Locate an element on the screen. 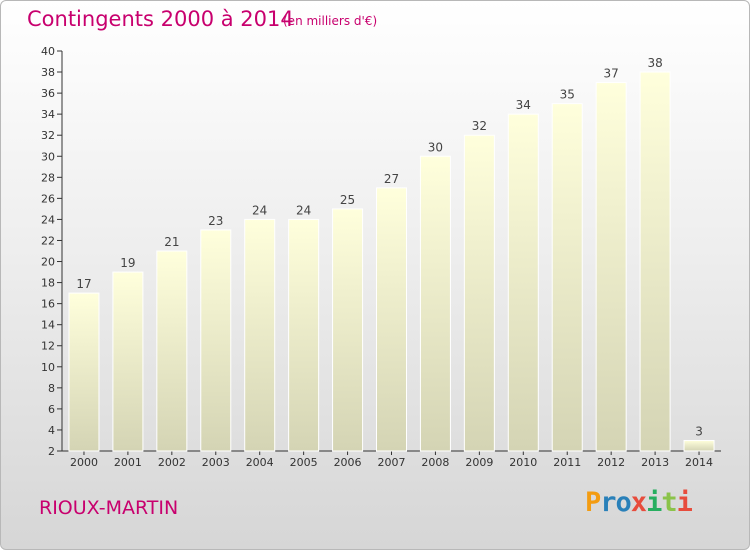  logo-letter: x is located at coordinates (638, 502).